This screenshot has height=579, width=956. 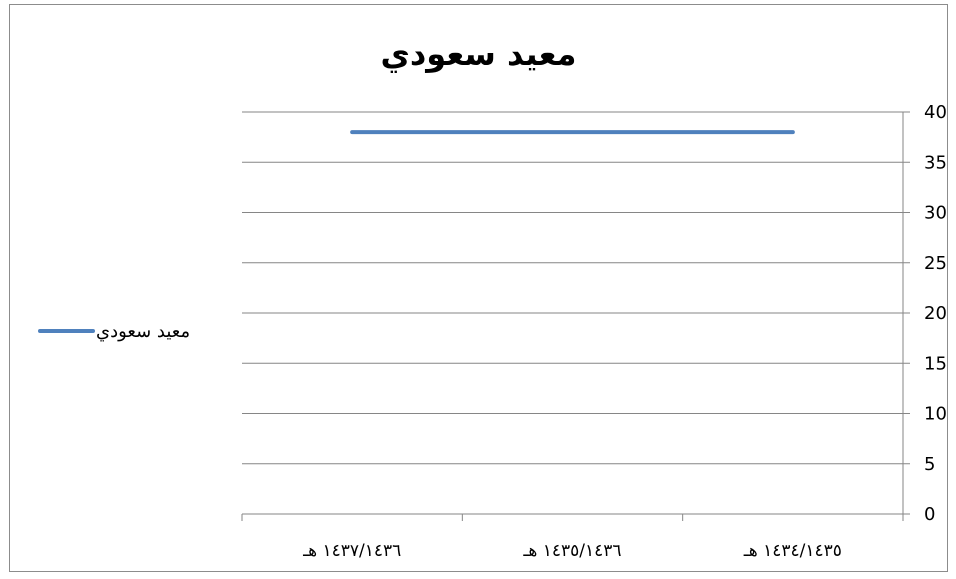 I want to click on y-tick-label: 15, so click(x=935, y=363).